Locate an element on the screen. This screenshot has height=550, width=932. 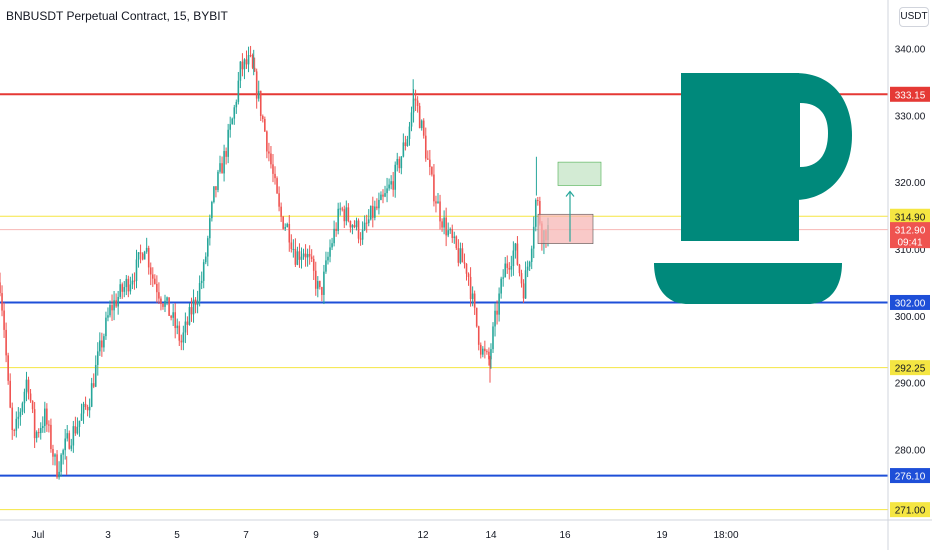
target-zone-box is located at coordinates (579, 173).